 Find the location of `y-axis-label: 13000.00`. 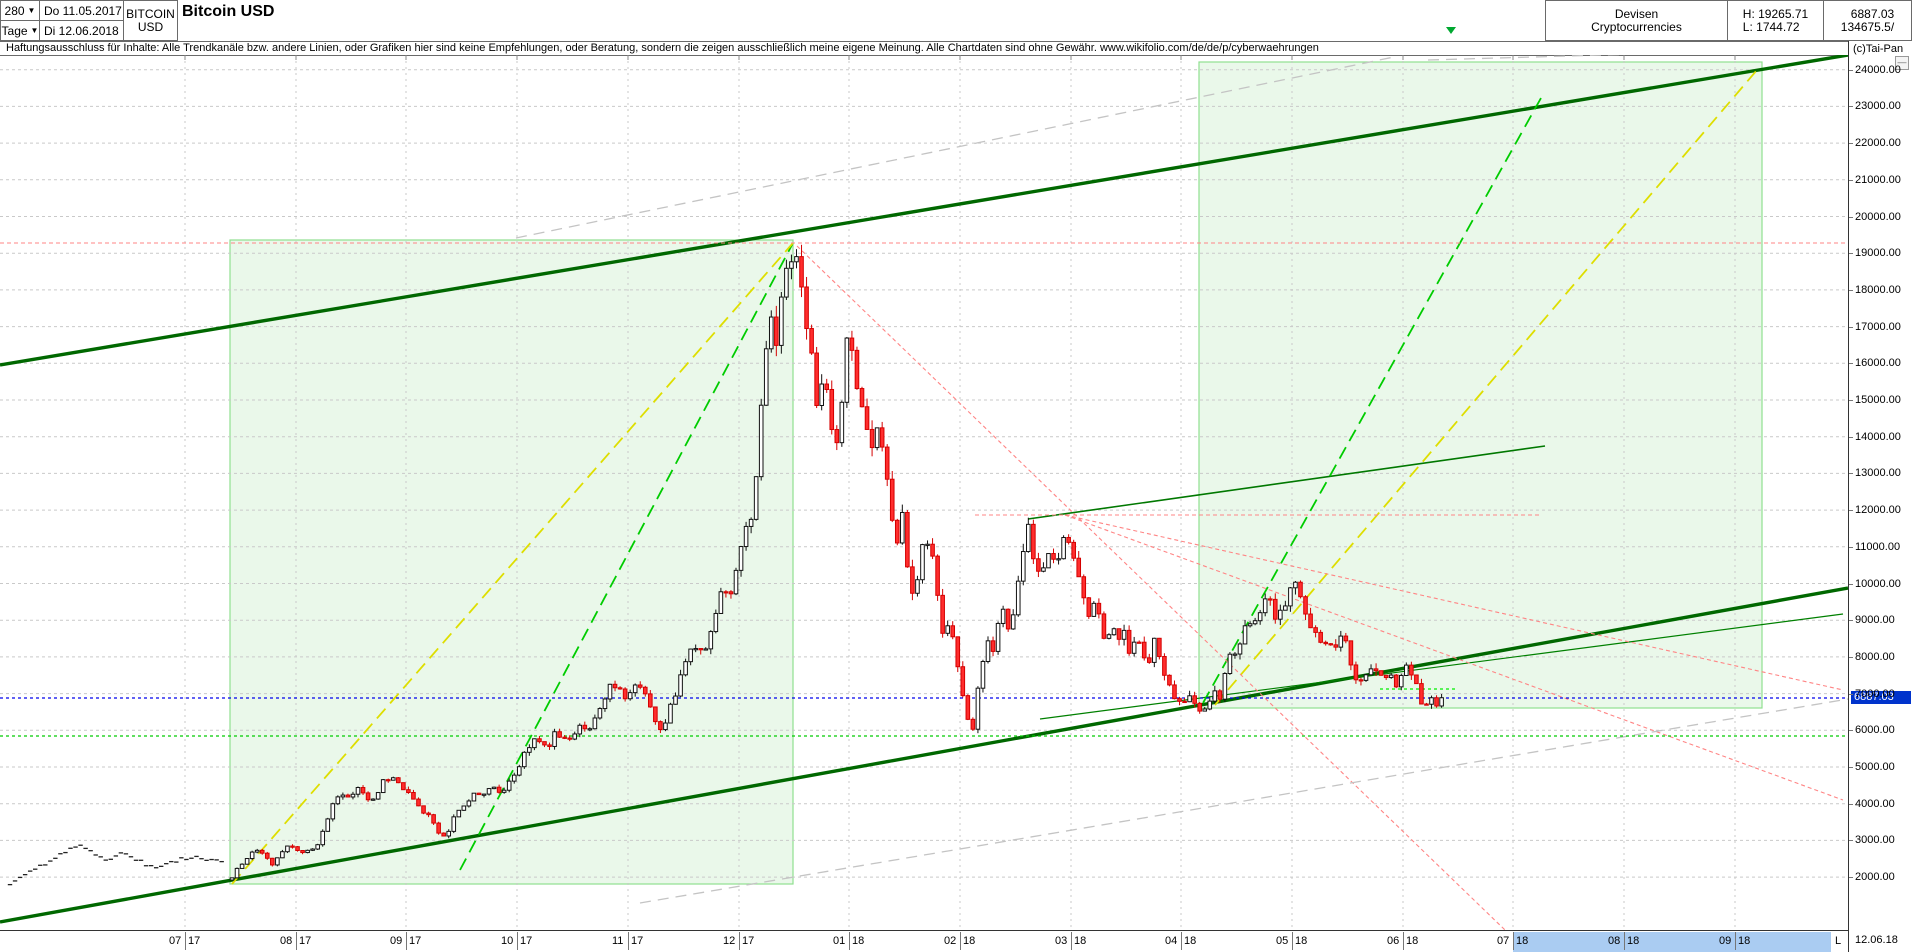

y-axis-label: 13000.00 is located at coordinates (1878, 473).